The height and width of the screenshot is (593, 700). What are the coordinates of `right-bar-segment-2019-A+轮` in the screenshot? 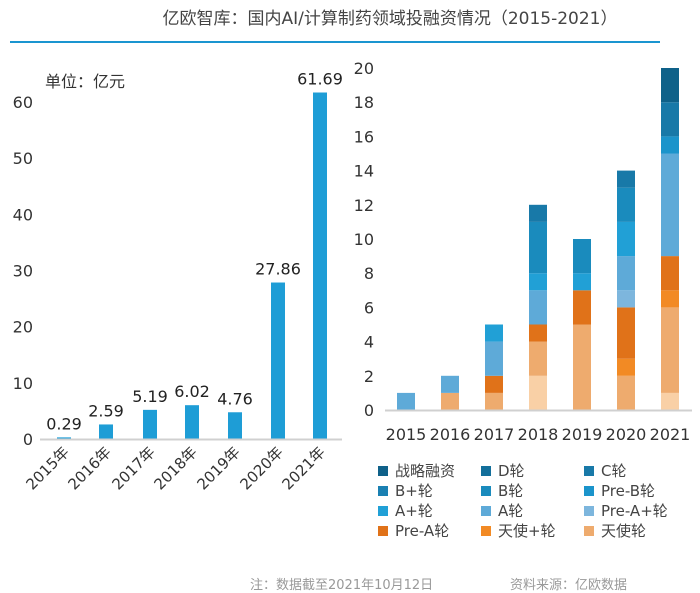 It's located at (582, 282).